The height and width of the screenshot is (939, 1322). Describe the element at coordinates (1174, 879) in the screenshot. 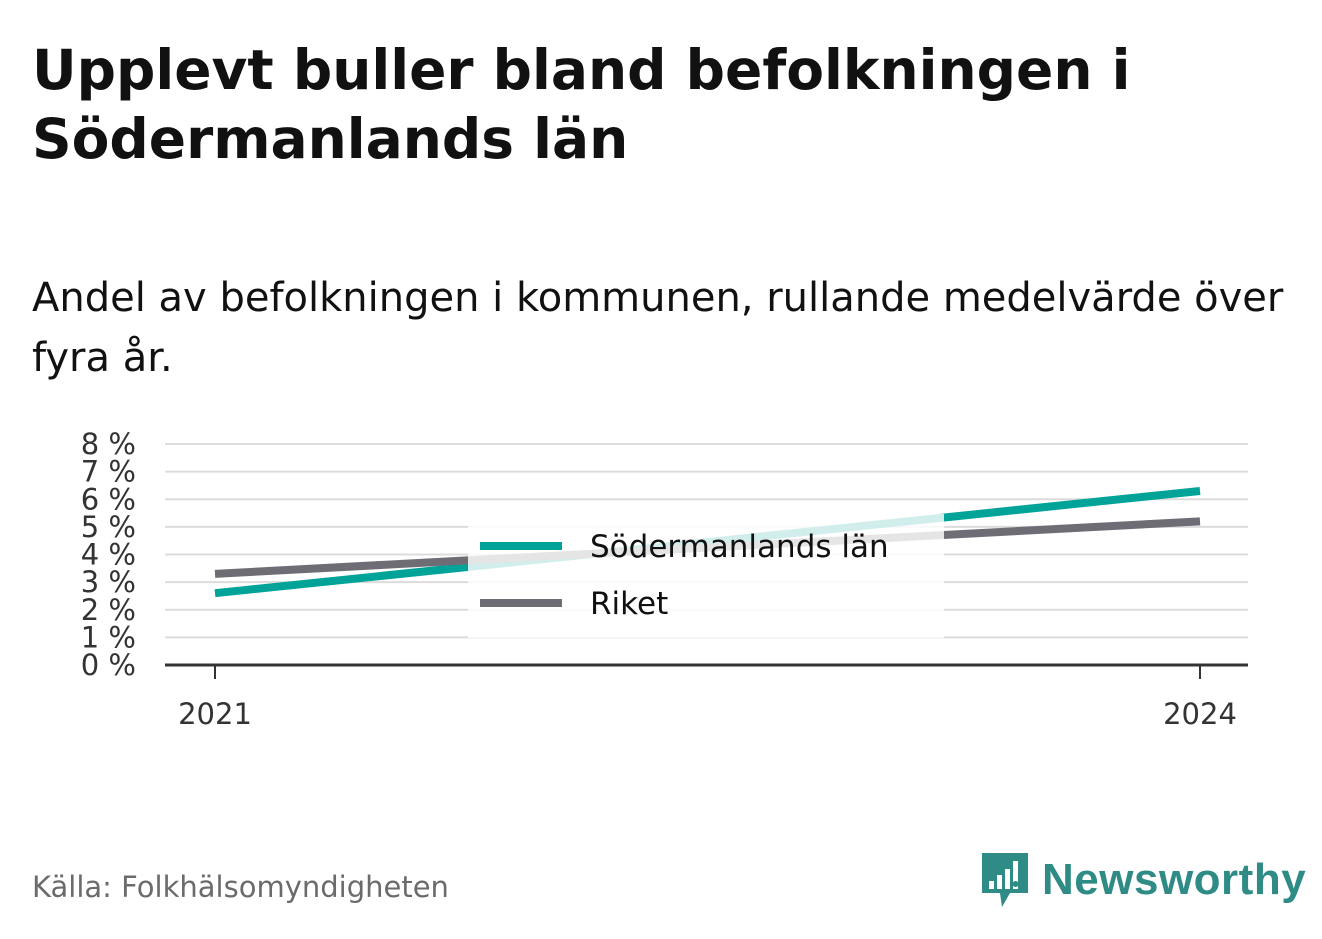

I see `brand-name: Newsworthy` at that location.